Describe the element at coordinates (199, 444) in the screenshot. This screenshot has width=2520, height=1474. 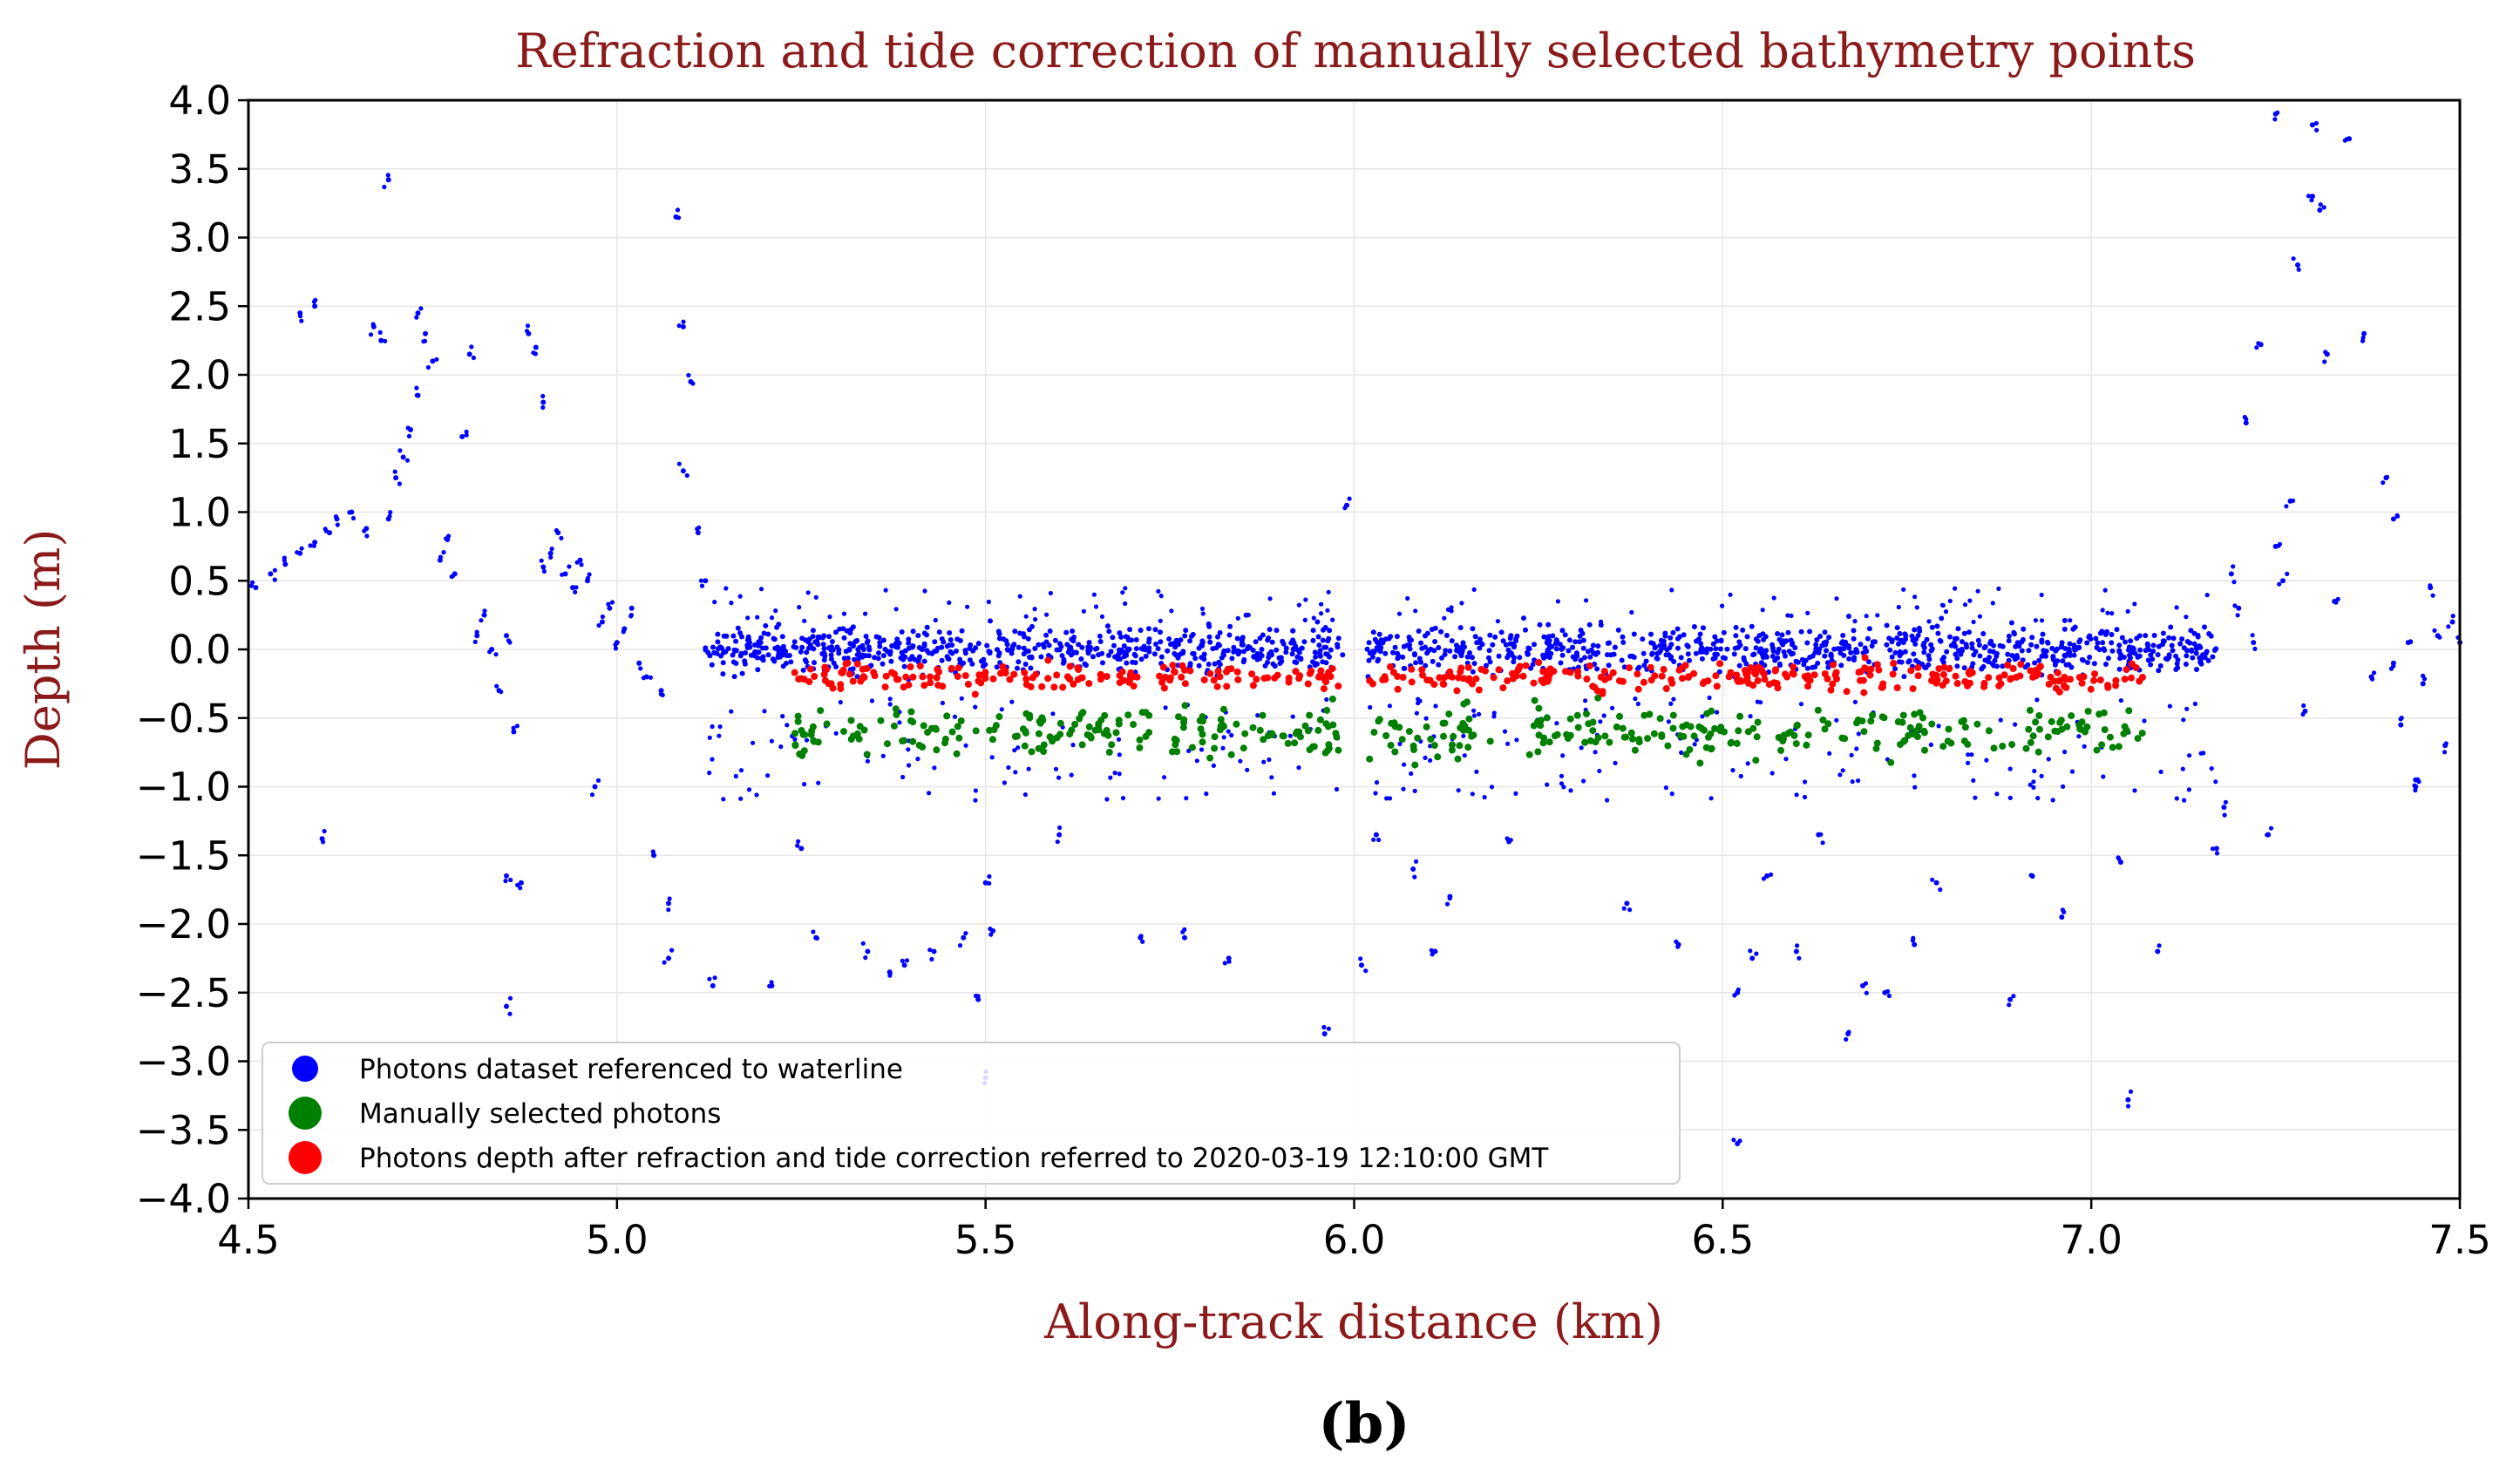
I see `y-tick-label: 1.5` at that location.